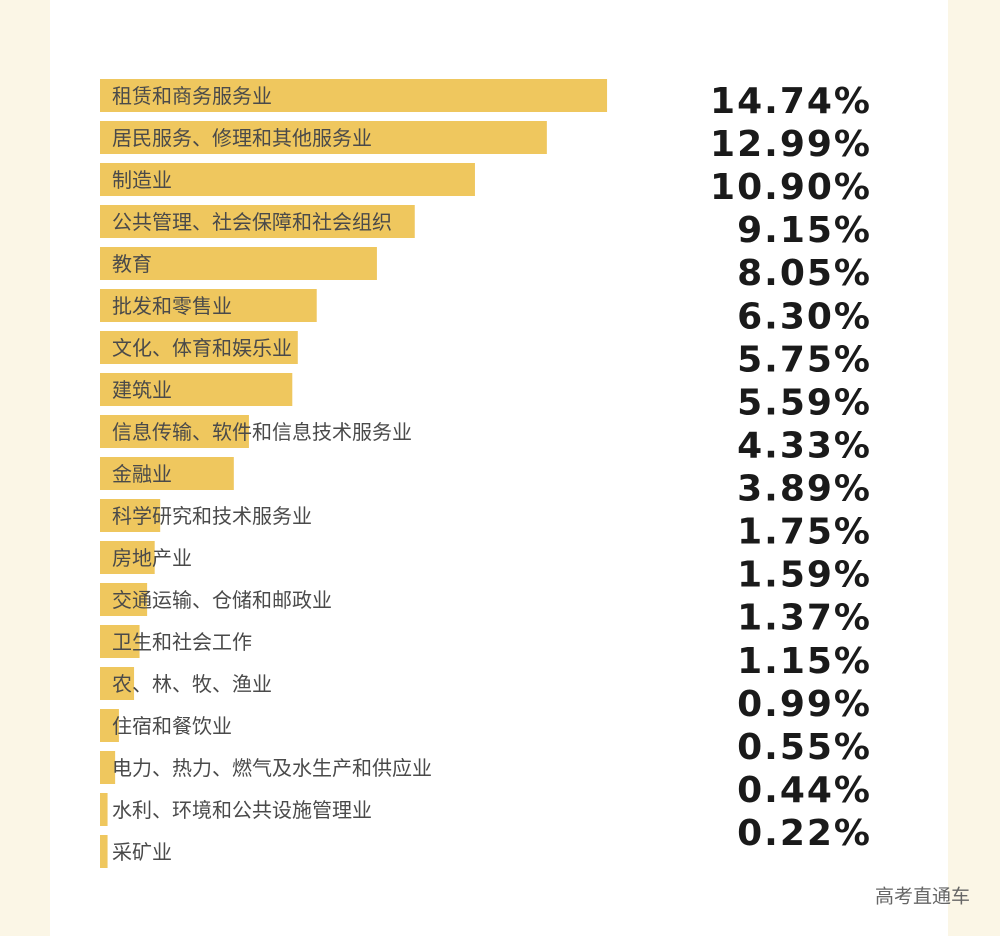  I want to click on category-label: 金融业, so click(142, 474).